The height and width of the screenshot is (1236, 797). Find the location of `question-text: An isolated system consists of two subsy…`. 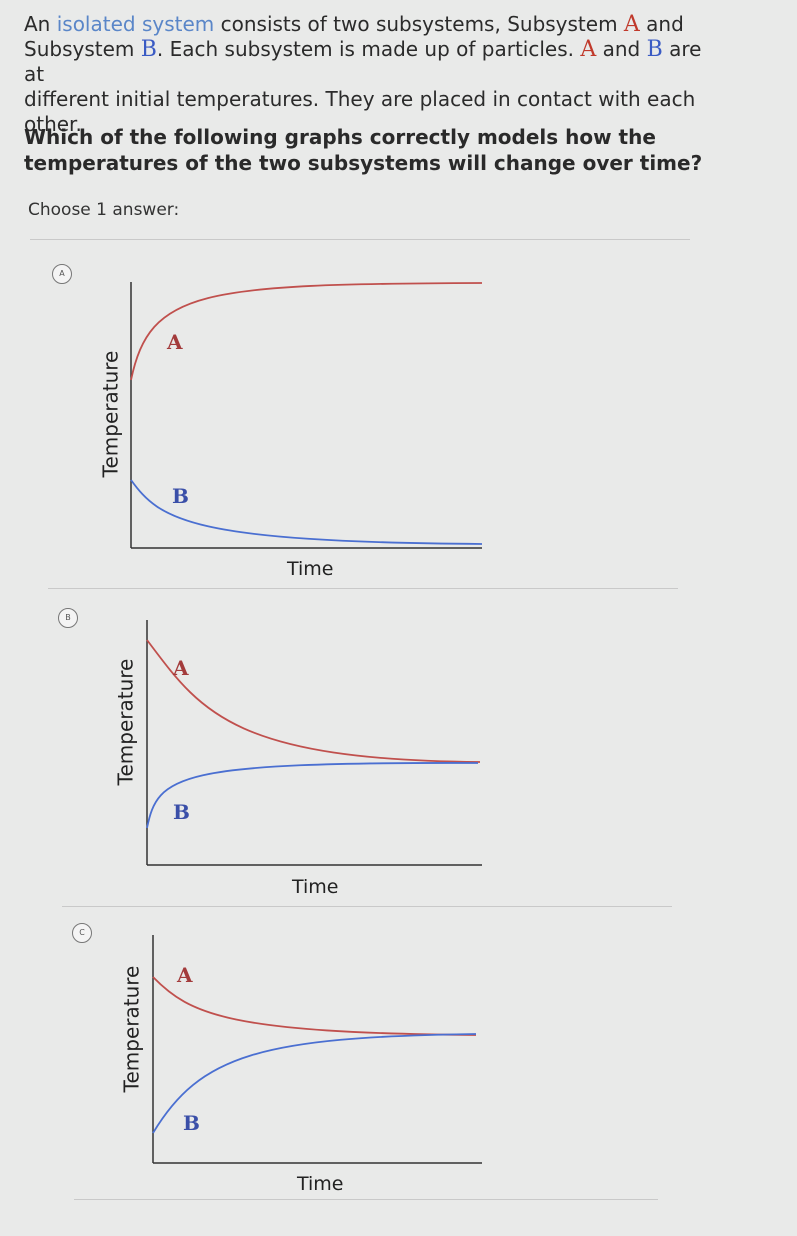

question-text: An isolated system consists of two subsy… is located at coordinates (369, 74).